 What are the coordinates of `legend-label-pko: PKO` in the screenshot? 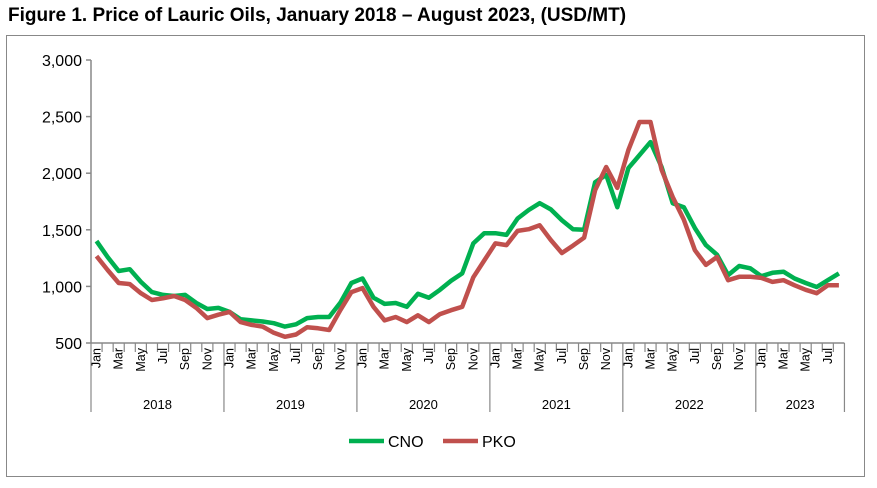 It's located at (499, 442).